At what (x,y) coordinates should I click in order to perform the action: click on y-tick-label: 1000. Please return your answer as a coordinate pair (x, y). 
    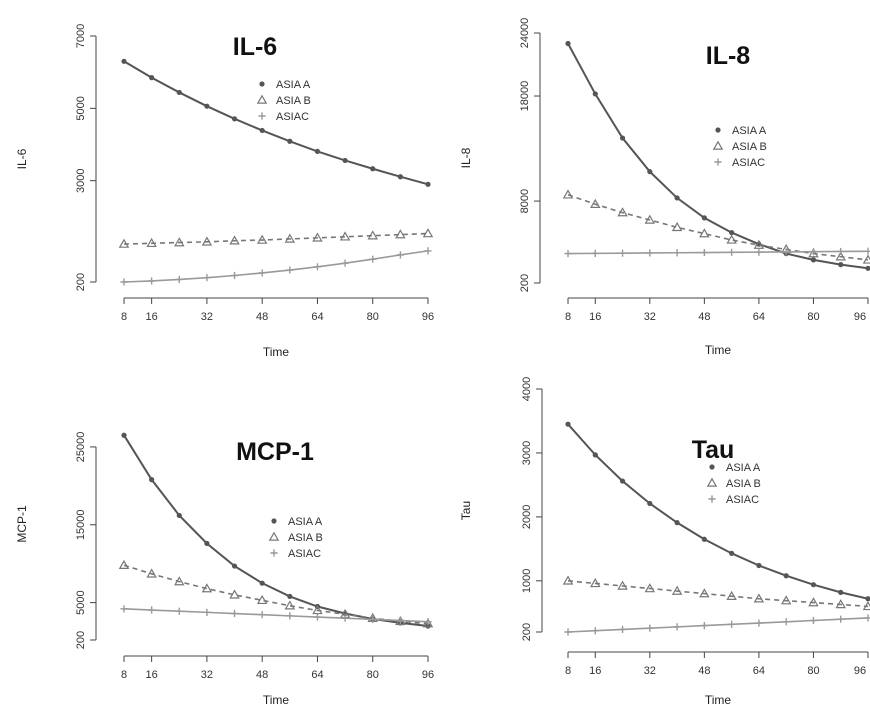
    Looking at the image, I should click on (527, 581).